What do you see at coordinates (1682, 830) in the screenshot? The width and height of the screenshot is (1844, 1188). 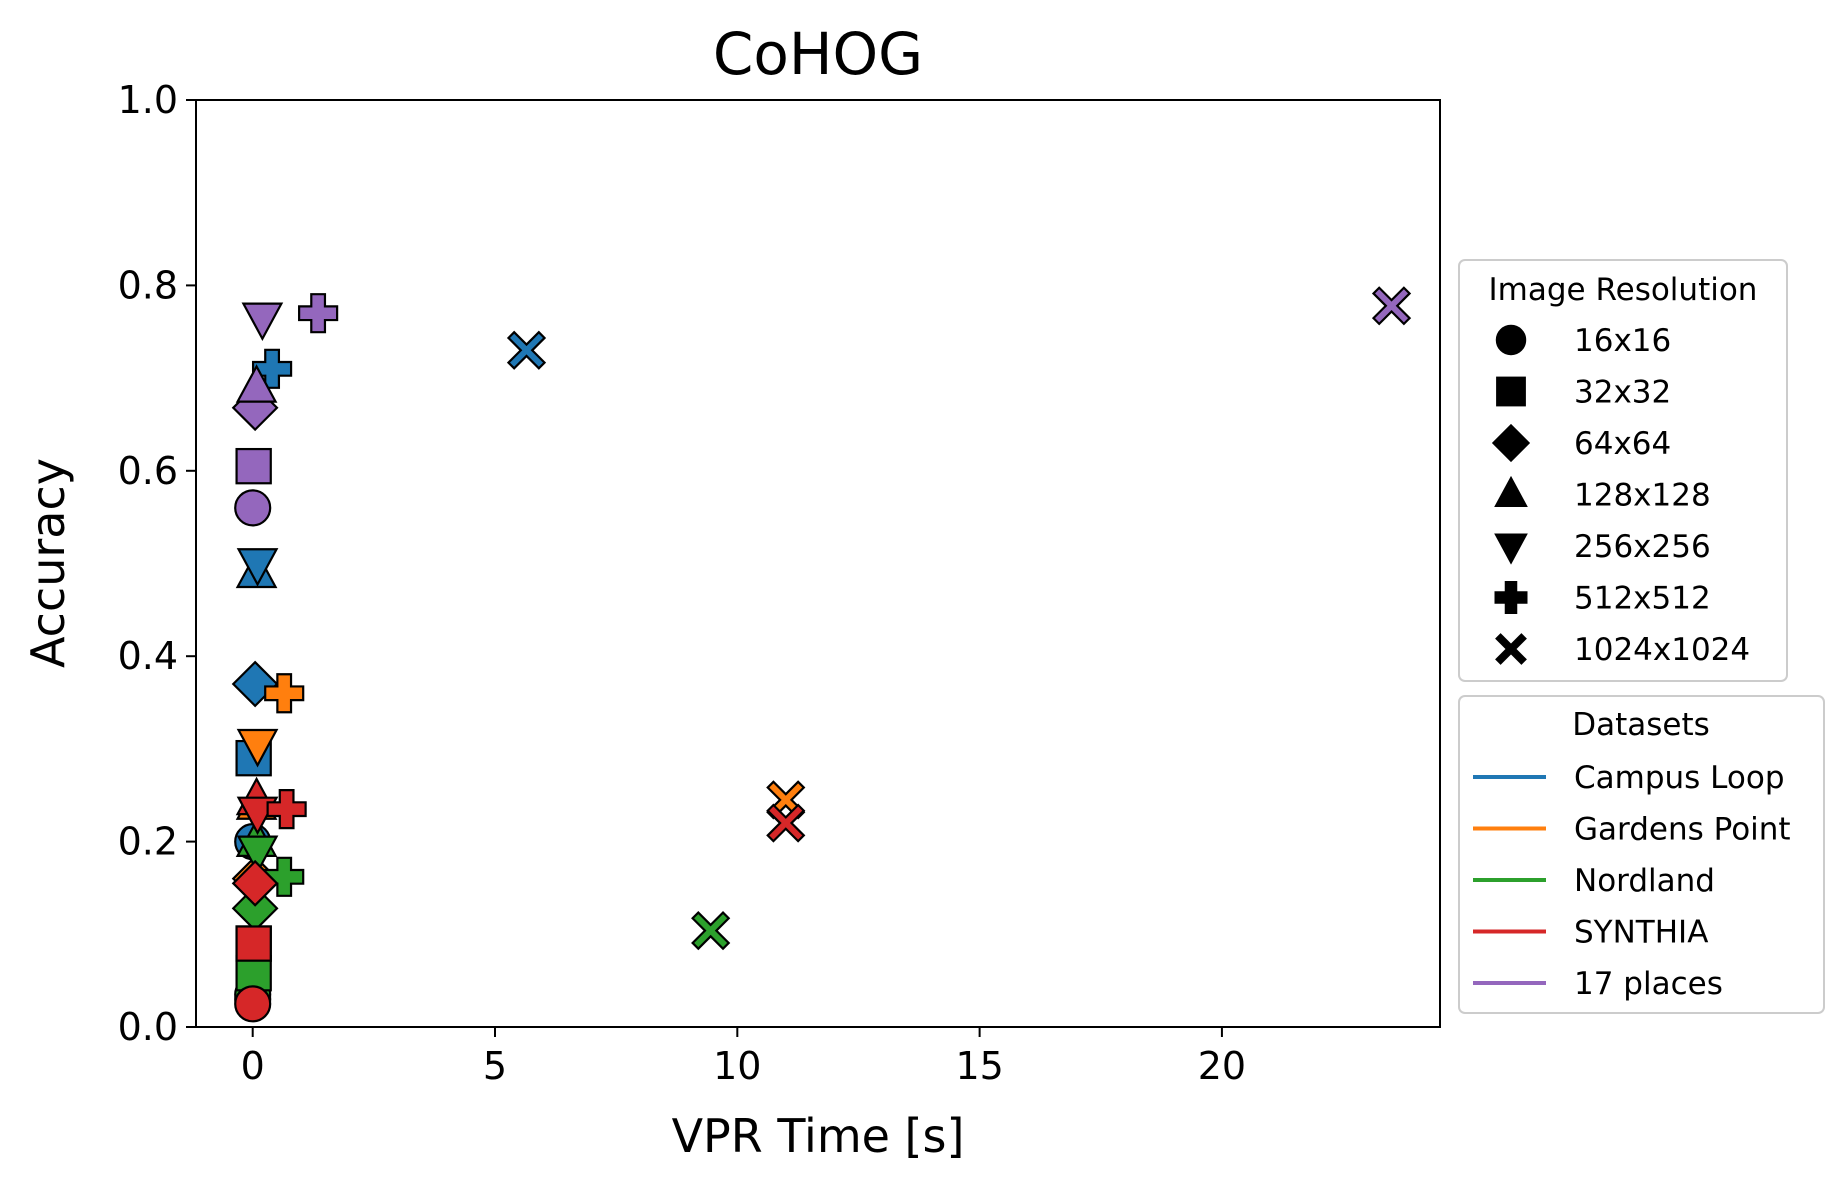 I see `legend-label: Gardens Point` at bounding box center [1682, 830].